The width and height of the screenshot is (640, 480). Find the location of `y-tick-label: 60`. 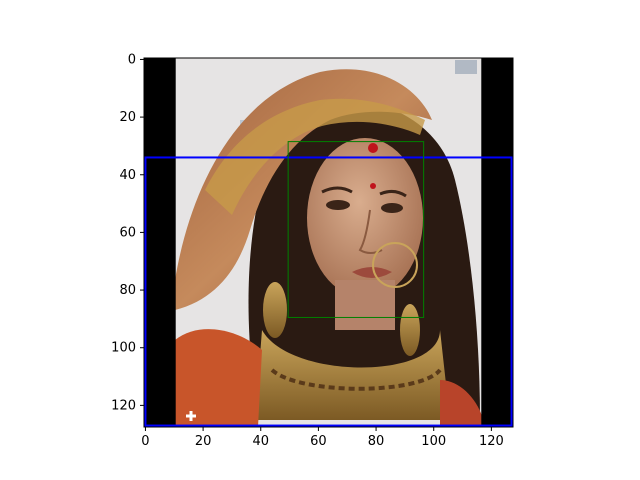

y-tick-label: 60 is located at coordinates (127, 232).